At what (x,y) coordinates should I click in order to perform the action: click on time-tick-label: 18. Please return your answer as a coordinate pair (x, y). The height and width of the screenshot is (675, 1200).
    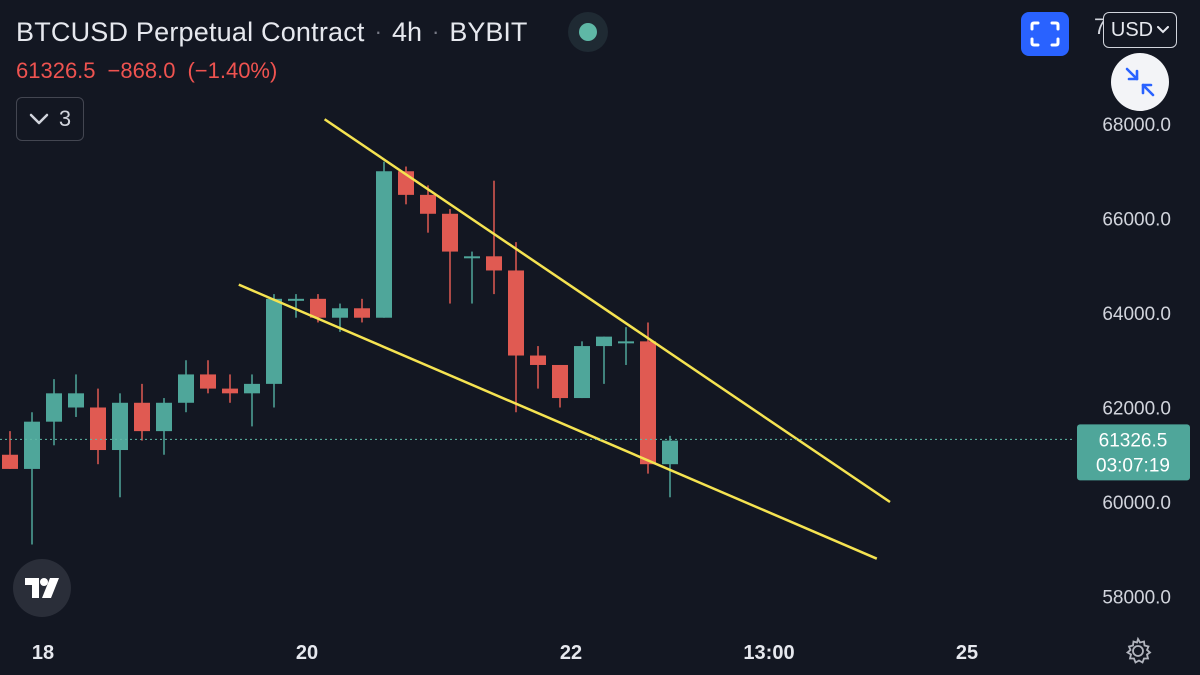
    Looking at the image, I should click on (43, 653).